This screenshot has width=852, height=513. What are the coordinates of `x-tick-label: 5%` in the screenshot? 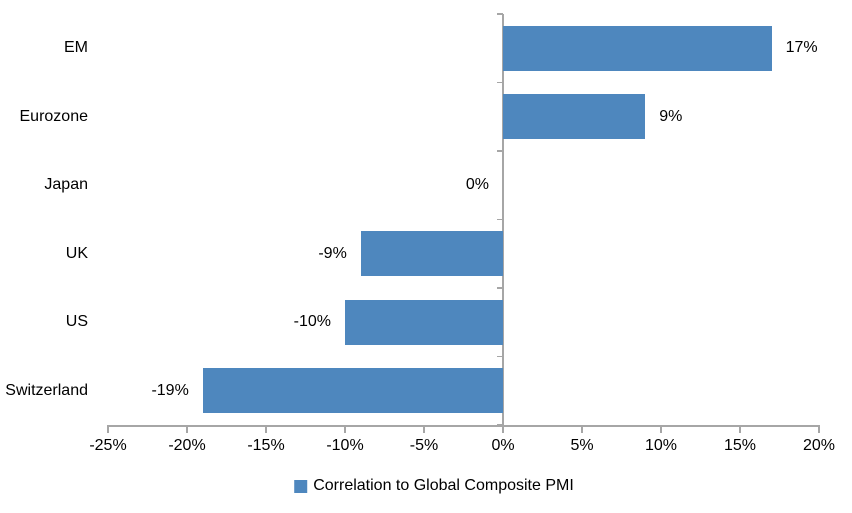 It's located at (582, 445).